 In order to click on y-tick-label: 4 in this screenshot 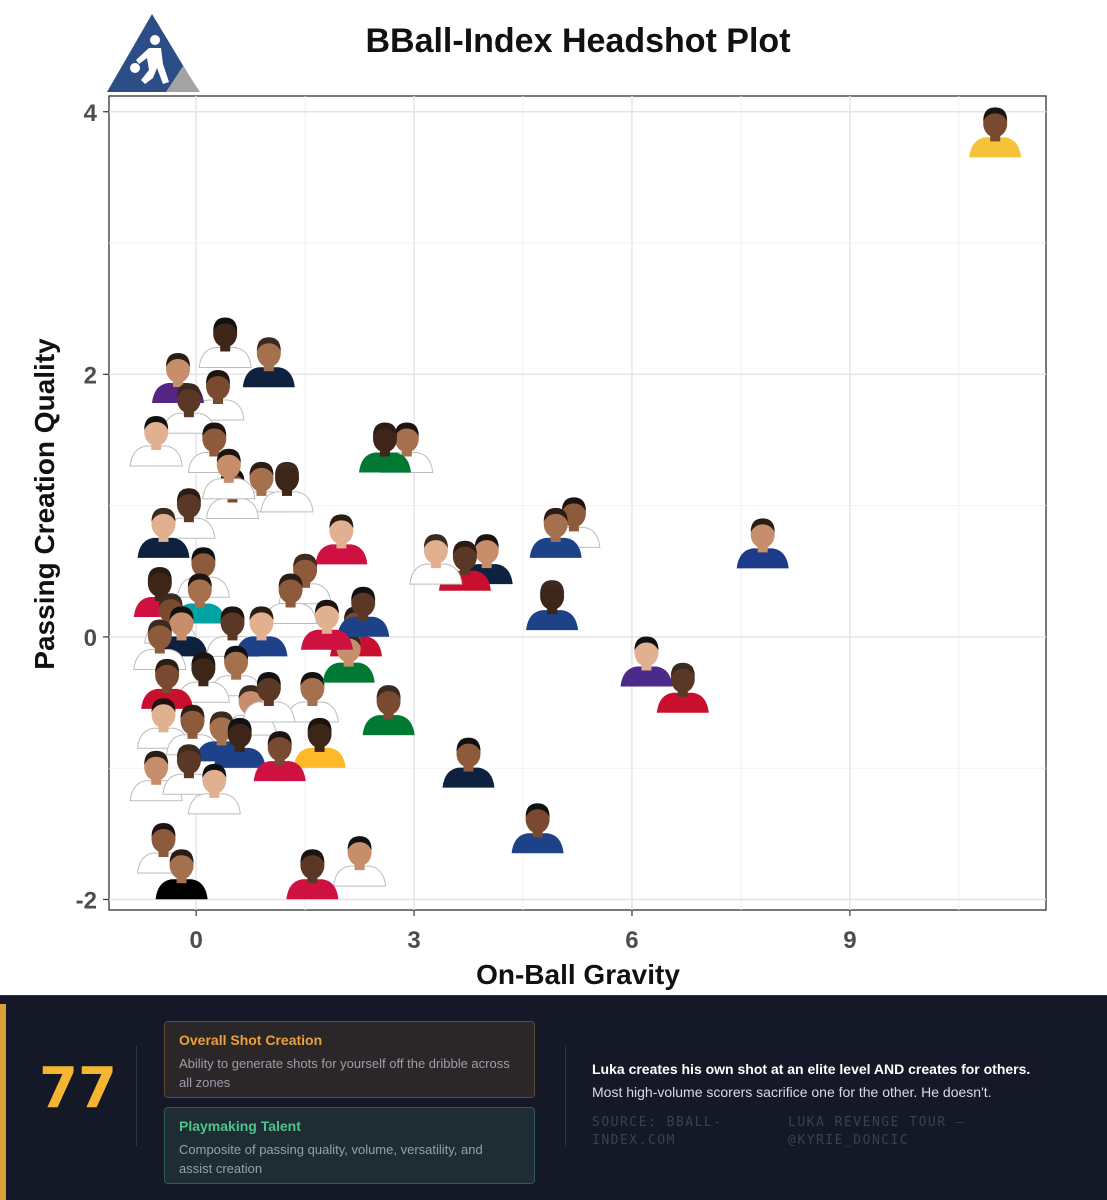, I will do `click(91, 113)`.